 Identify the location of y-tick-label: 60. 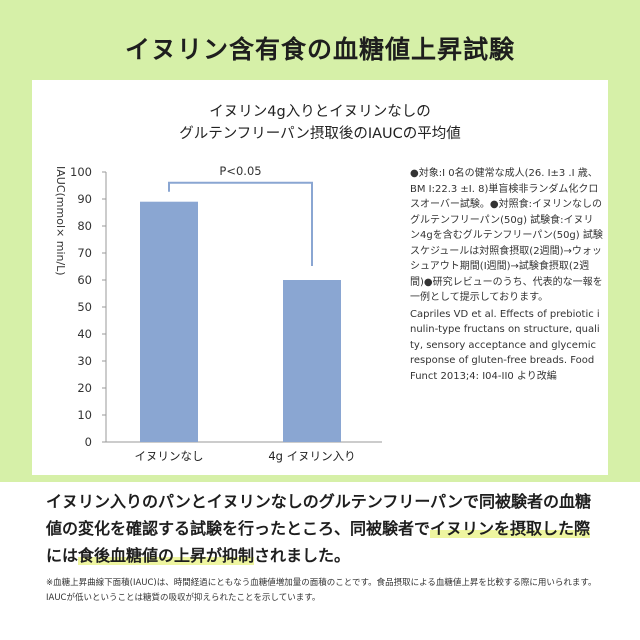
(84, 280).